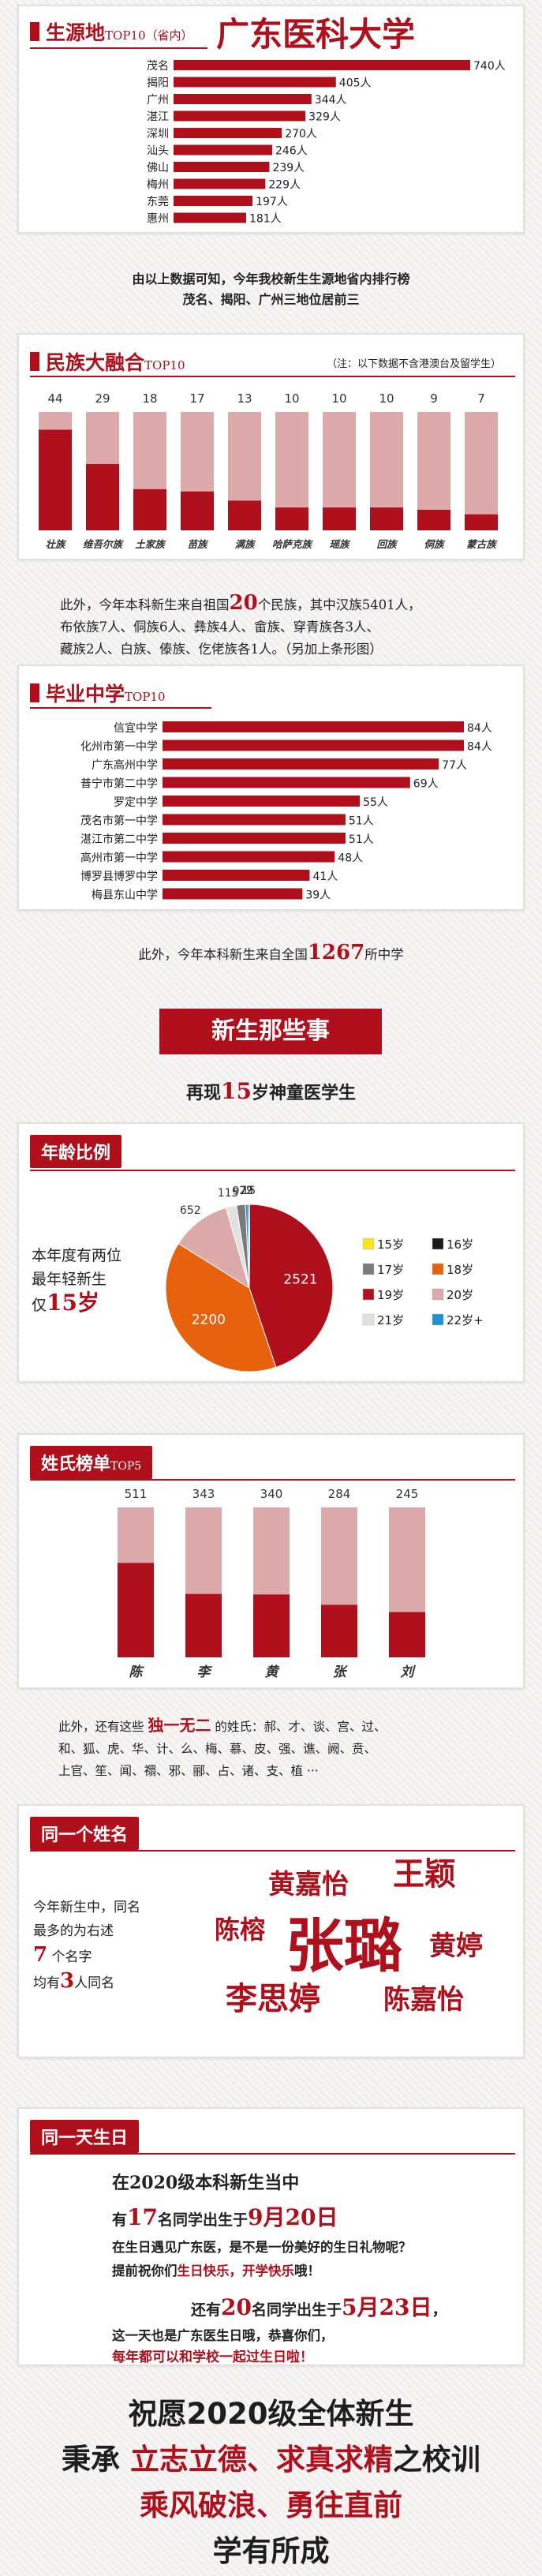 The image size is (542, 2576). What do you see at coordinates (85, 2136) in the screenshot?
I see `birthday-title: 同一天生日` at bounding box center [85, 2136].